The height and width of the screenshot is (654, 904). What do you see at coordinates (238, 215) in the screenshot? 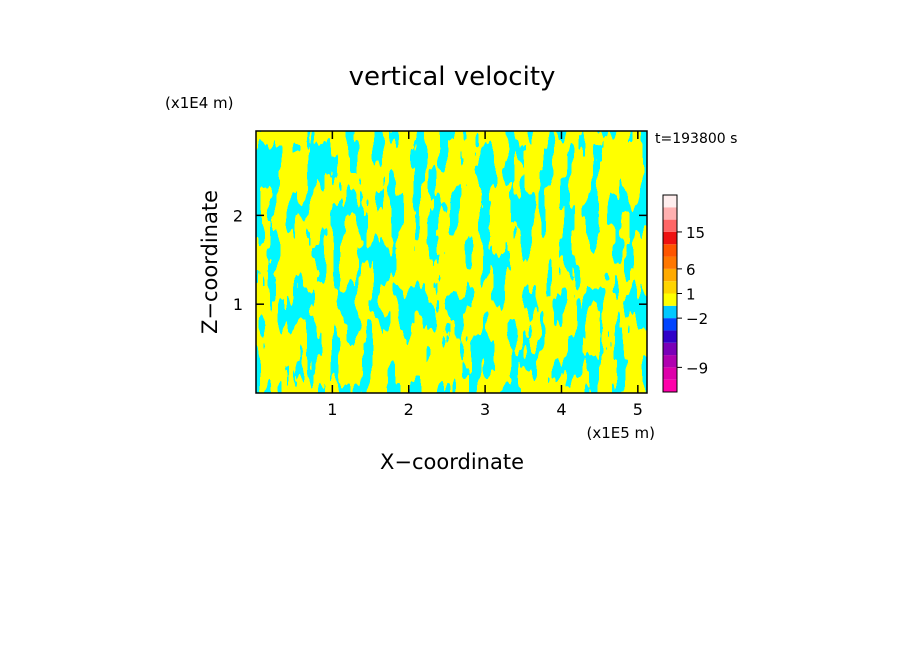
I see `y-tick-label: 2` at bounding box center [238, 215].